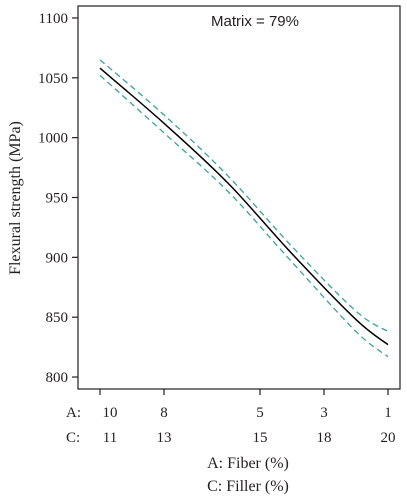  Describe the element at coordinates (57, 318) in the screenshot. I see `y-tick-label: 850` at that location.